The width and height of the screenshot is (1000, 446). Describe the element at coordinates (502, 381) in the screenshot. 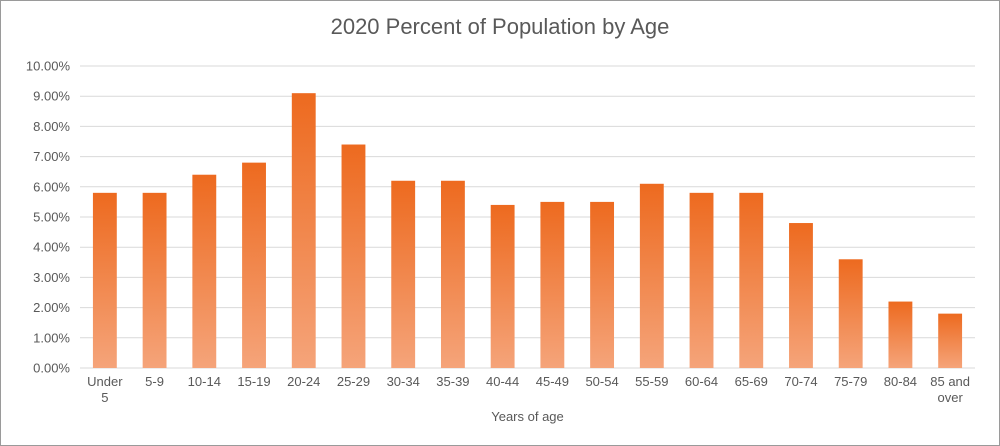

I see `x-tick-label: 40-44` at that location.